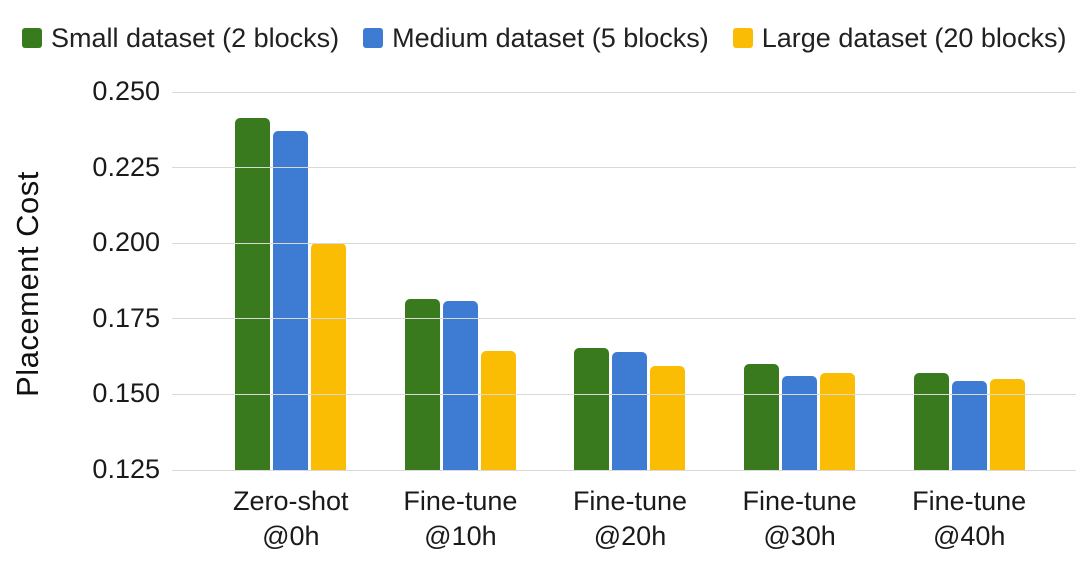  I want to click on legend-label: Small dataset (2 blocks), so click(195, 38).